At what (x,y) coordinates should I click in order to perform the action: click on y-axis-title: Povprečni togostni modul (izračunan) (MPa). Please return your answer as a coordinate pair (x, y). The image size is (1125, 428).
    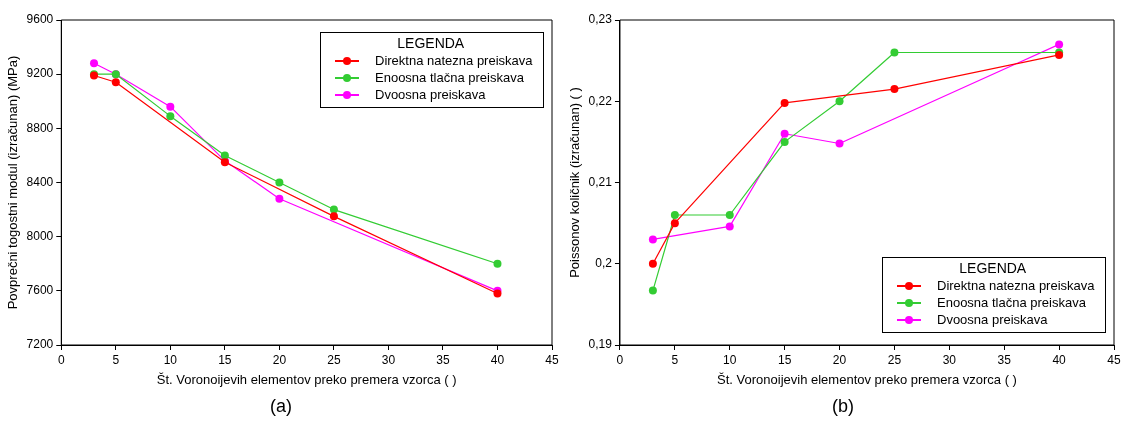
    Looking at the image, I should click on (13, 182).